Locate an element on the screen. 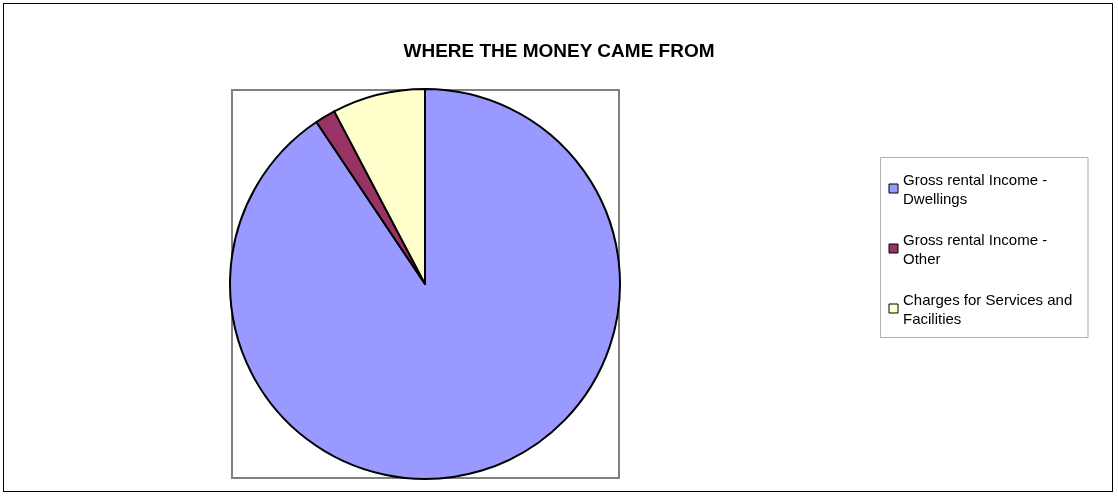 This screenshot has height=497, width=1118. legend-label: Gross rental Income - Other is located at coordinates (977, 248).